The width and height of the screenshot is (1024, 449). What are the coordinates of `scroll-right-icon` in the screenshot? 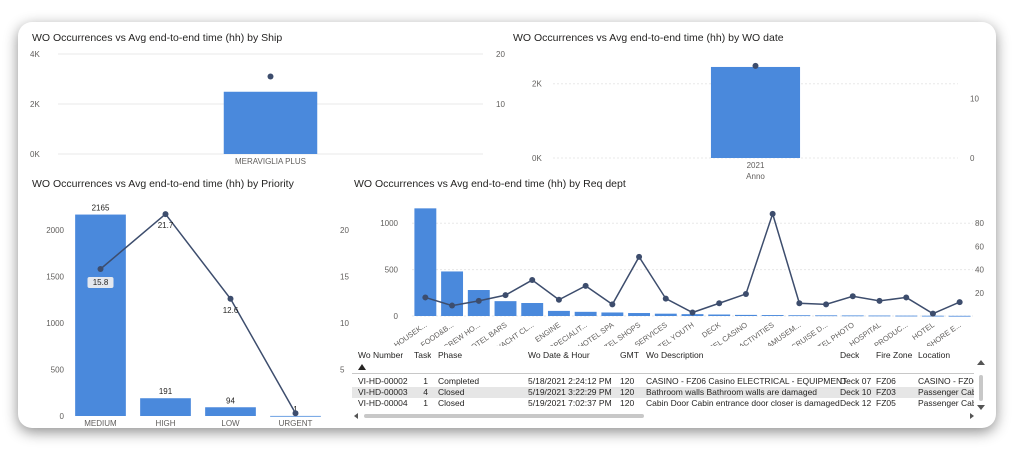 It's located at (972, 416).